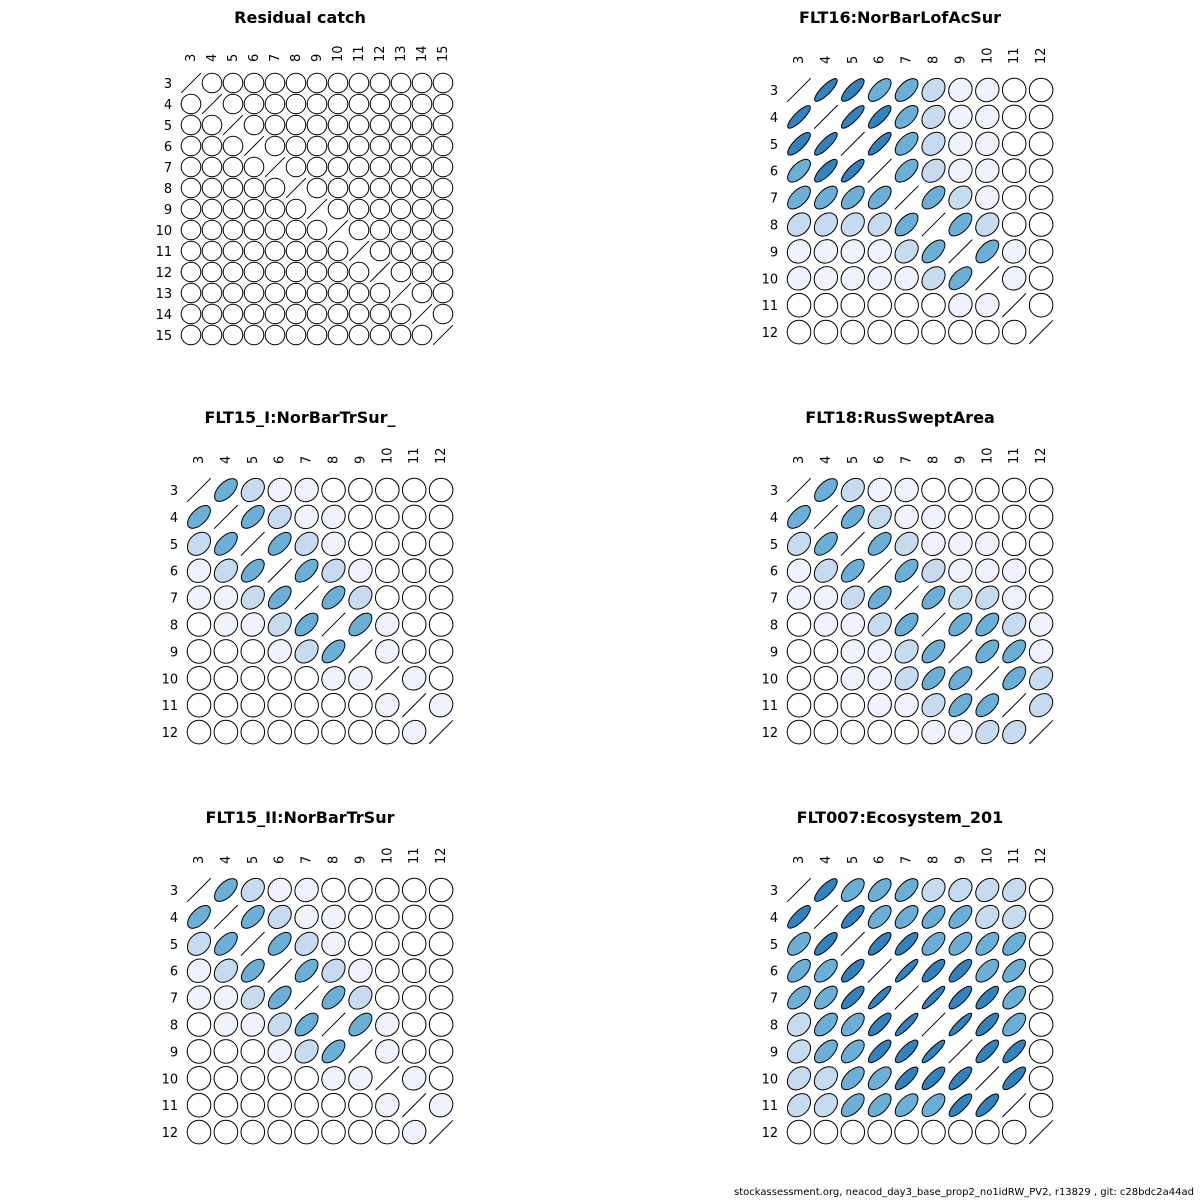 Image resolution: width=1200 pixels, height=1200 pixels. I want to click on row-label: 4, so click(774, 518).